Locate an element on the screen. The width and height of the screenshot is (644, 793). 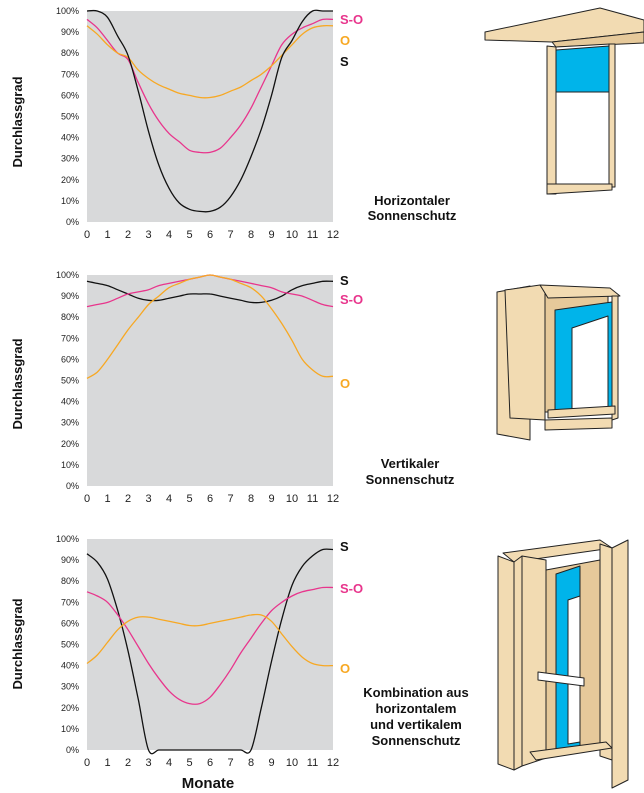
x-tick-labels-2: 0 1 2 3 4 5 6 7 8 9 10 11 12 is located at coordinates (211, 499).